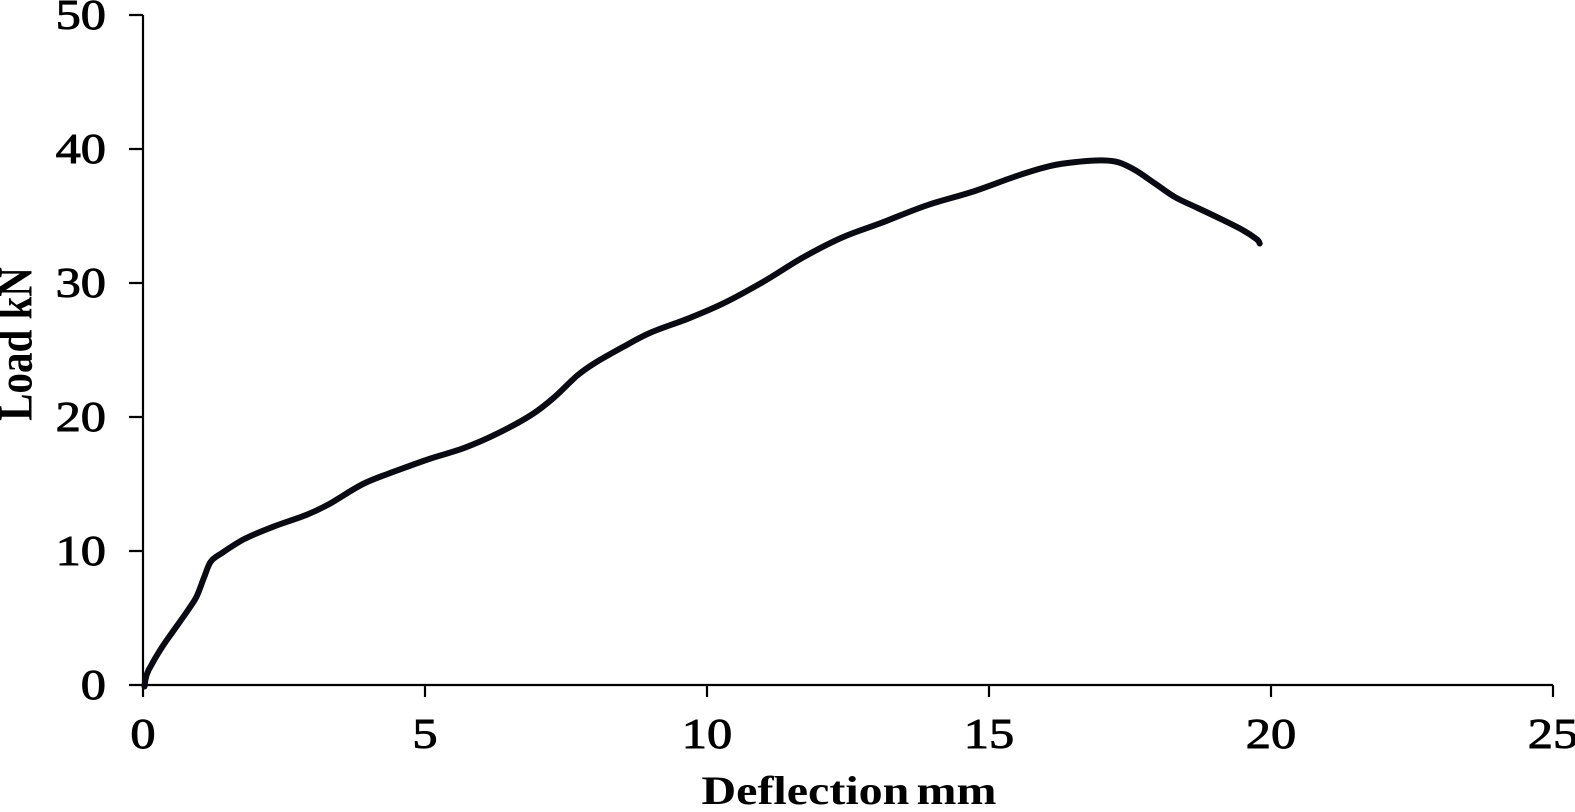  What do you see at coordinates (1551, 735) in the screenshot?
I see `svg-text: 25` at bounding box center [1551, 735].